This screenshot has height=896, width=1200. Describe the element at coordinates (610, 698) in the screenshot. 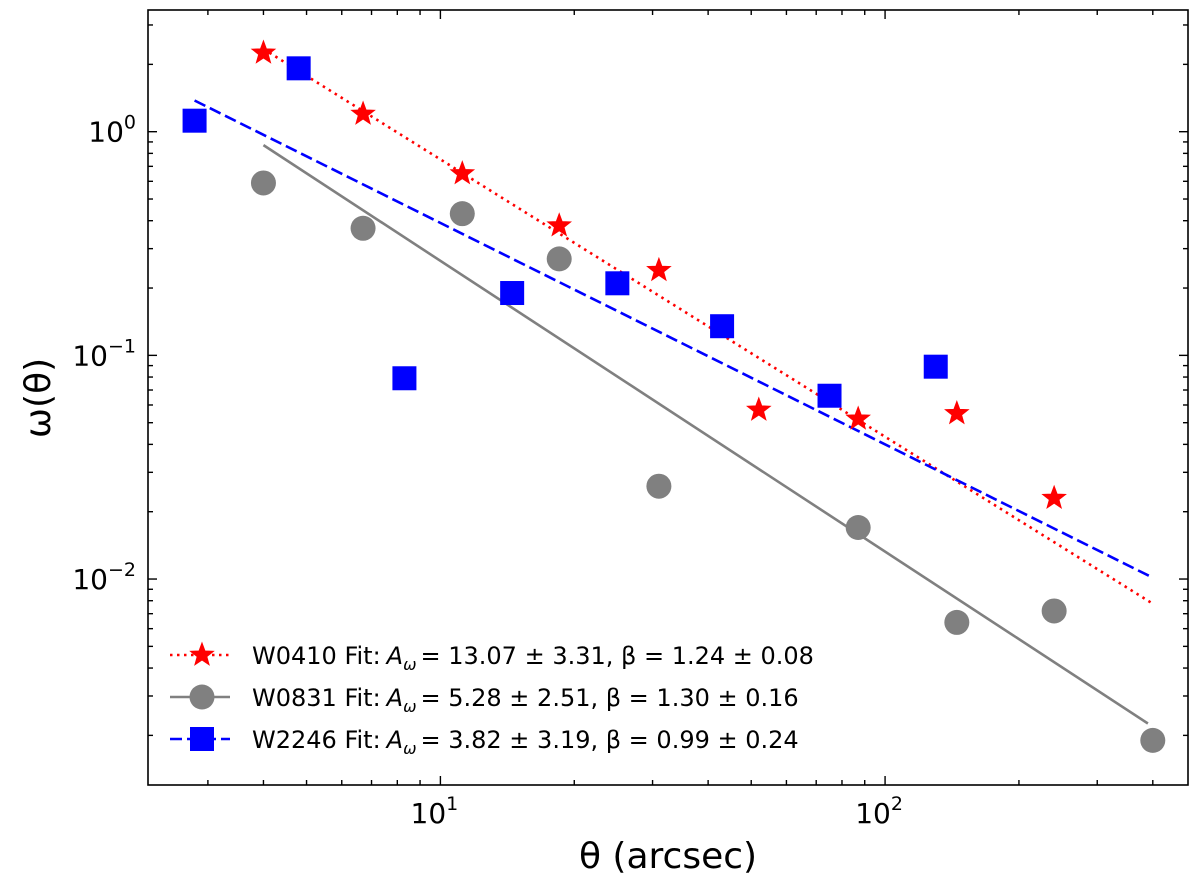

I see `legend-fit-values: = 5.28 ± 2.51, β = 1.30 ± 0.16` at that location.